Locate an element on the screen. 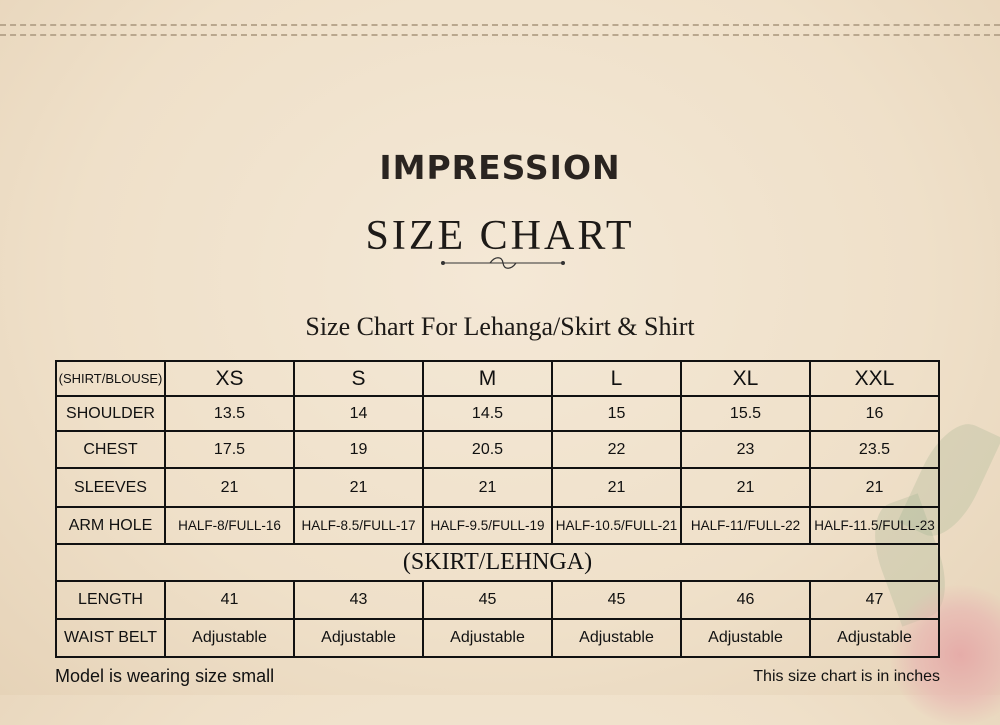  cell: HALF-10.5/FULL-21 is located at coordinates (616, 525).